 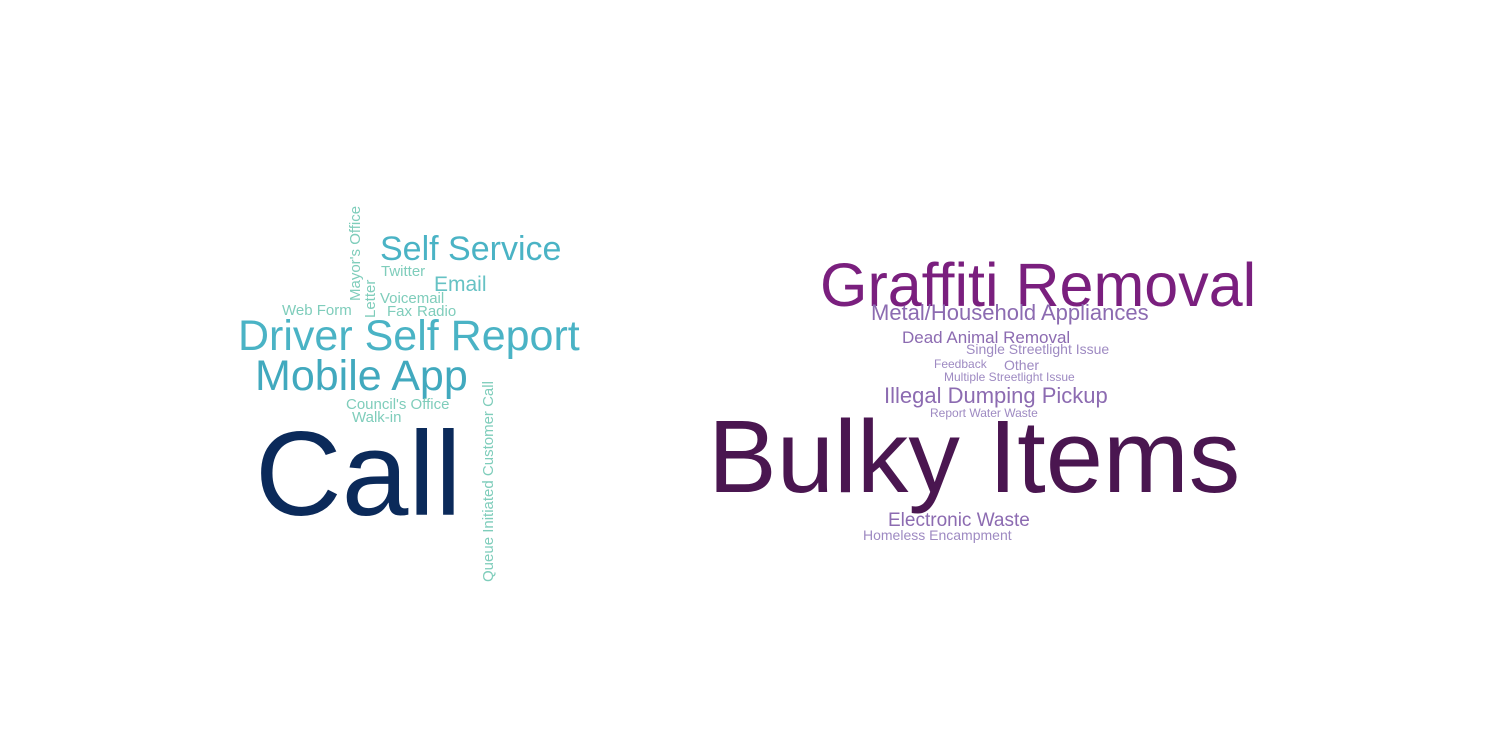 I want to click on word-report-water-waste: Report Water Waste, so click(x=984, y=413).